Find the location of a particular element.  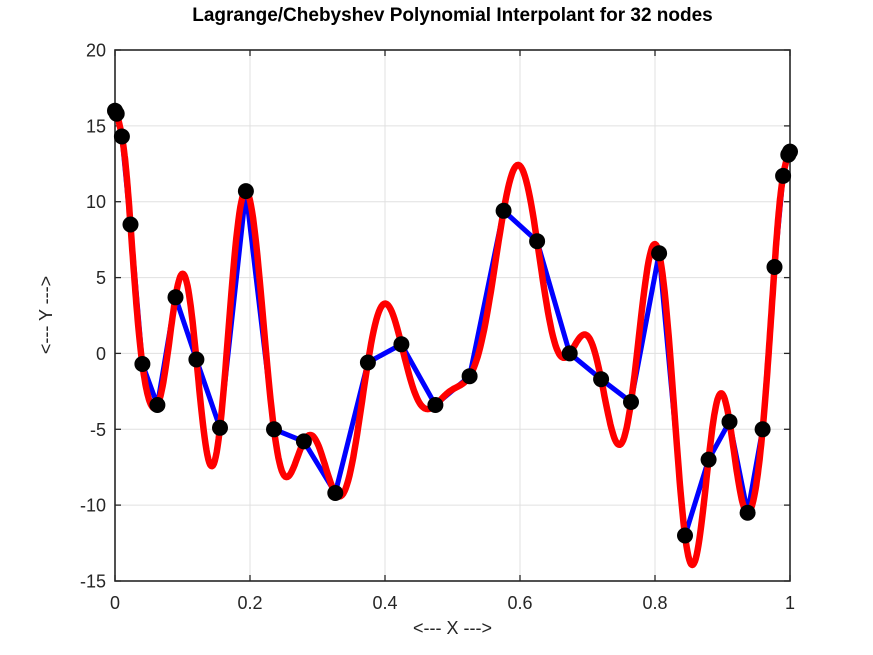

x-tick-label: 1 is located at coordinates (790, 603).